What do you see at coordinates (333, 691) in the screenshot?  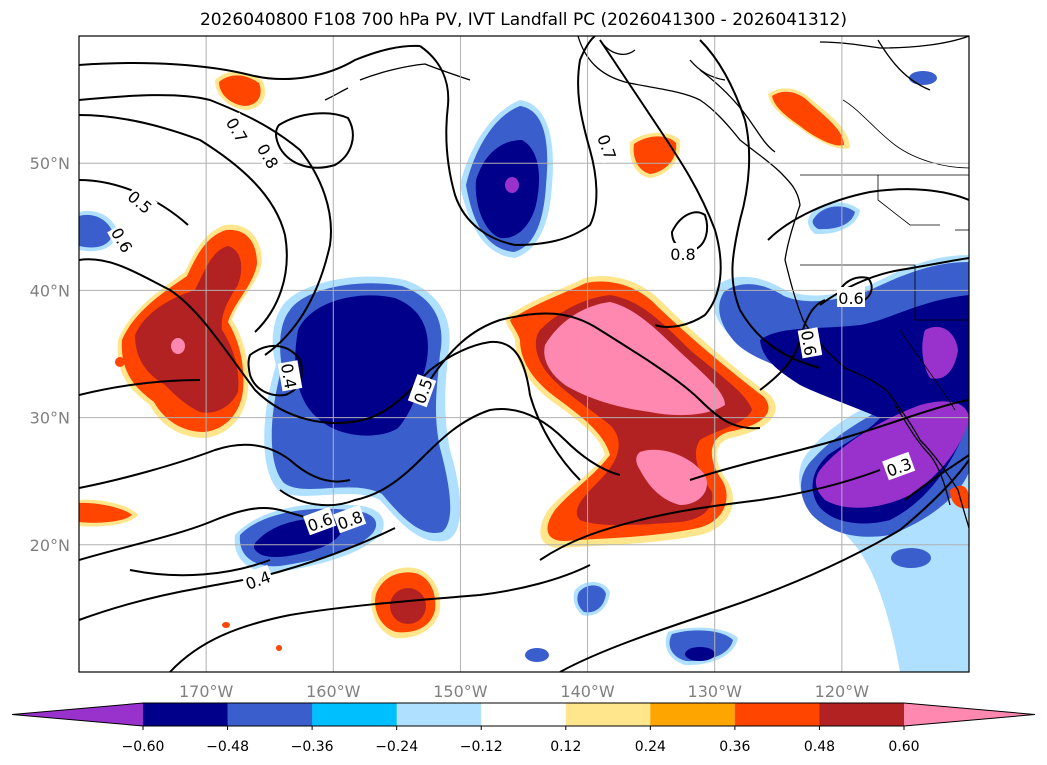 I see `lon-tick-label: 160°W` at bounding box center [333, 691].